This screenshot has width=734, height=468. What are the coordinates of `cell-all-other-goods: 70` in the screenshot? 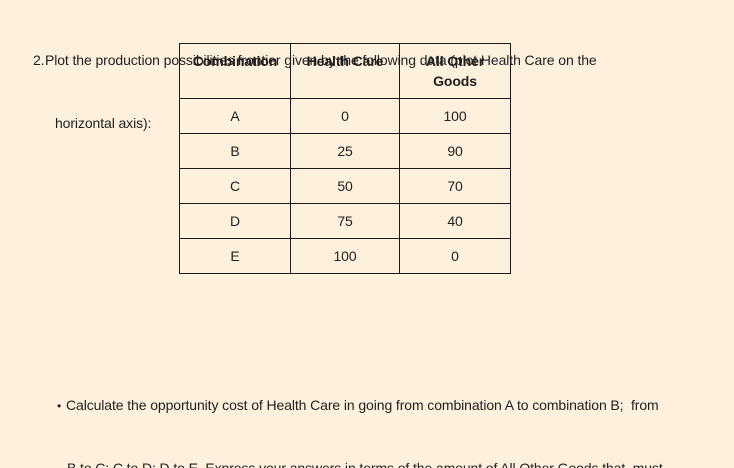 It's located at (455, 186).